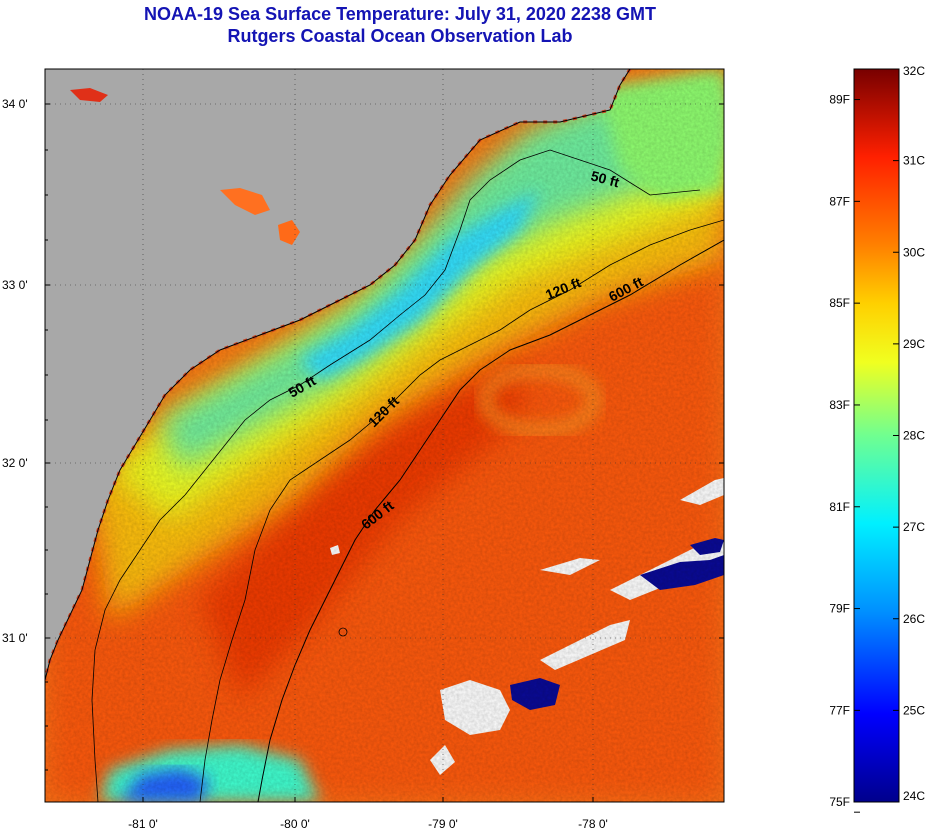 This screenshot has width=936, height=832. What do you see at coordinates (15, 463) in the screenshot?
I see `lat-label-32: 32 0'` at bounding box center [15, 463].